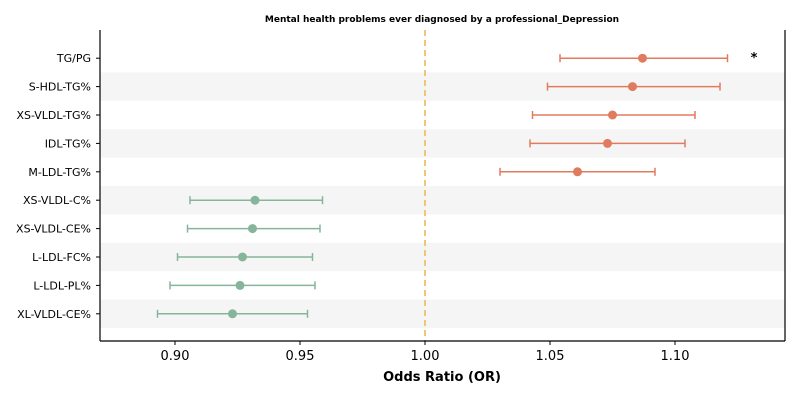  Describe the element at coordinates (754, 58) in the screenshot. I see `significance-marker: *` at that location.